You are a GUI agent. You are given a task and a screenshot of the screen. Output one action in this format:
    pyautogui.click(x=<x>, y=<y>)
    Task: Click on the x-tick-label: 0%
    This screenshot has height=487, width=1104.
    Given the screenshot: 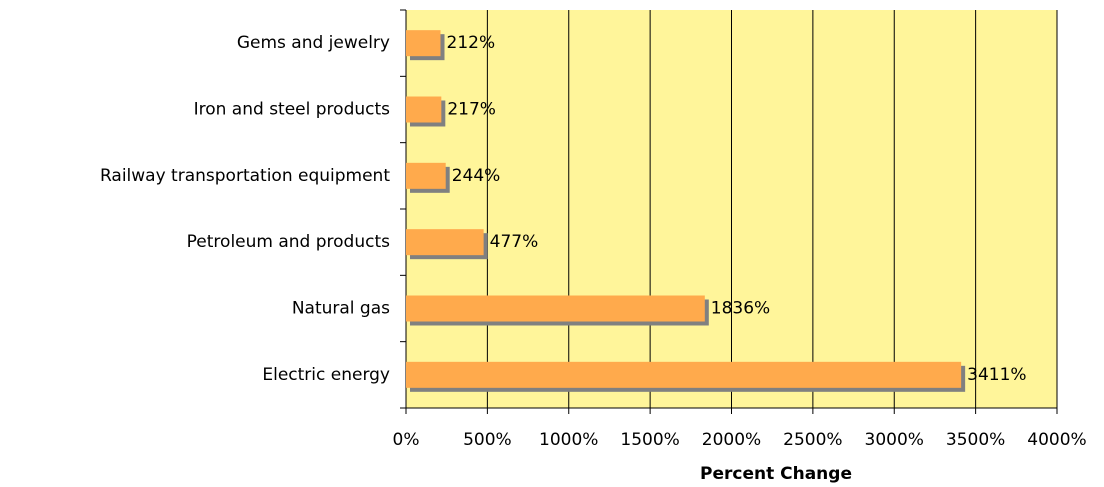 What is the action you would take?
    pyautogui.click(x=406, y=440)
    